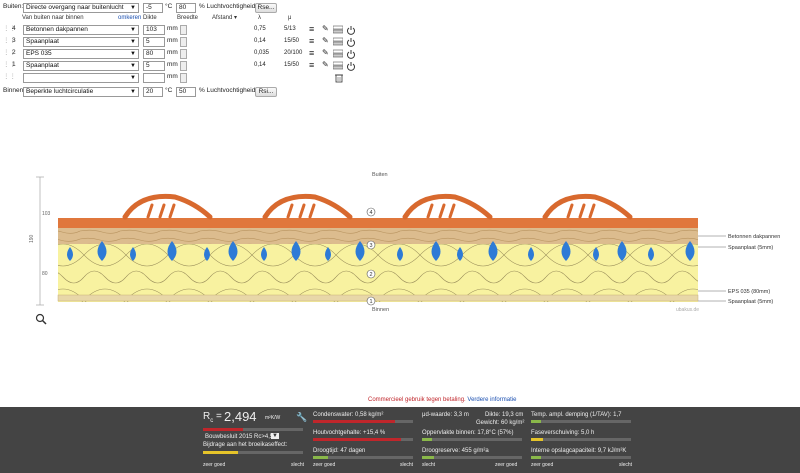  Describe the element at coordinates (429, 465) in the screenshot. I see `reserve-bad: slecht` at that location.